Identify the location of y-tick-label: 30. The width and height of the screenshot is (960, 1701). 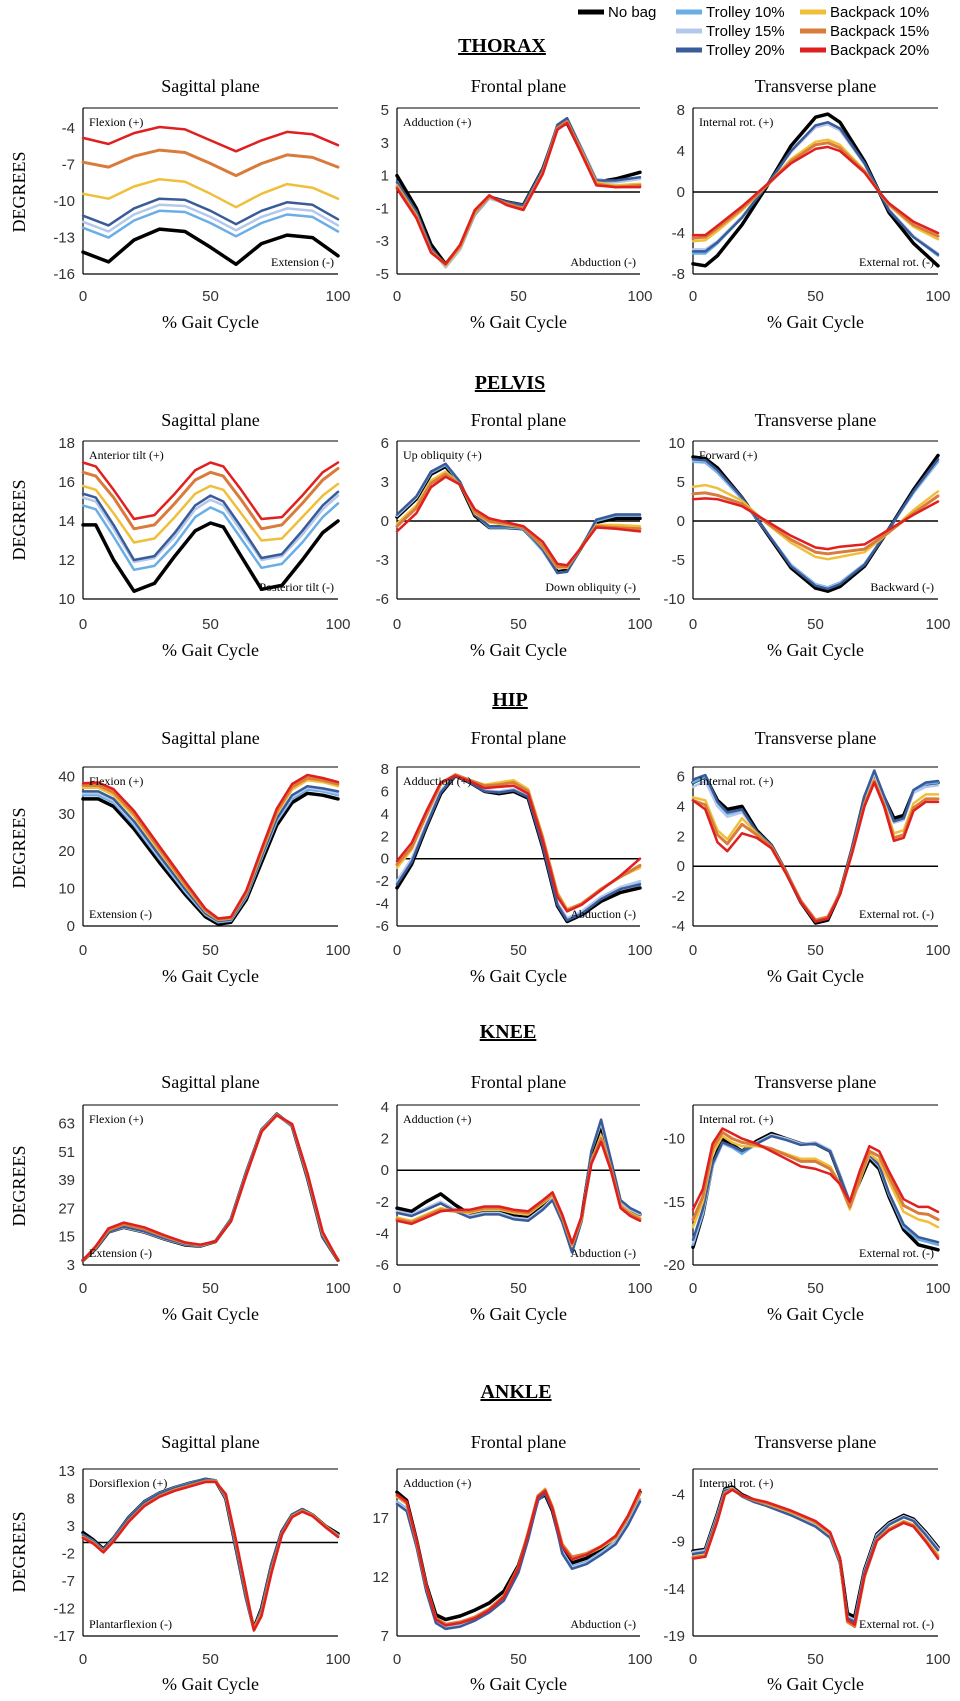
(66, 814).